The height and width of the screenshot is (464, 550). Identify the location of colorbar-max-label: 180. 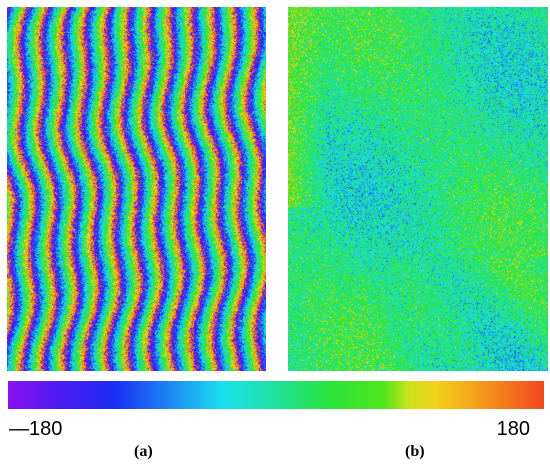
(513, 429).